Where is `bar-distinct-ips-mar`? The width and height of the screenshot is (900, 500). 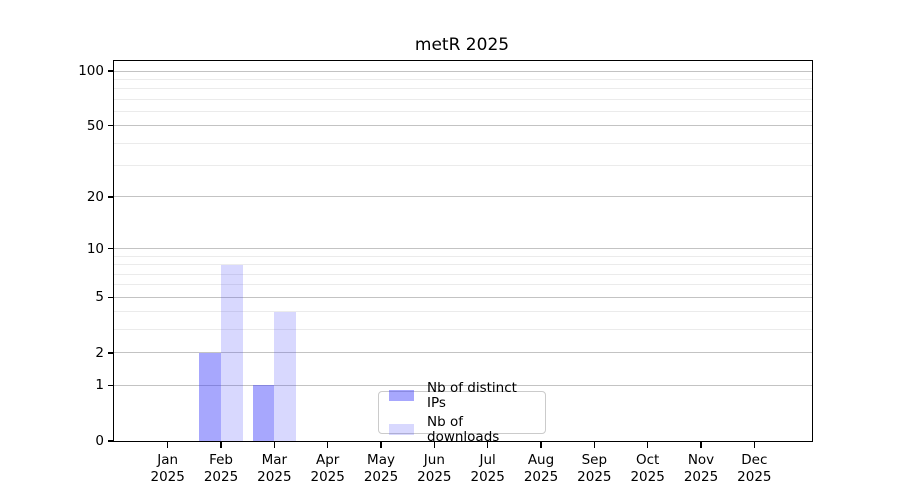 bar-distinct-ips-mar is located at coordinates (263, 413).